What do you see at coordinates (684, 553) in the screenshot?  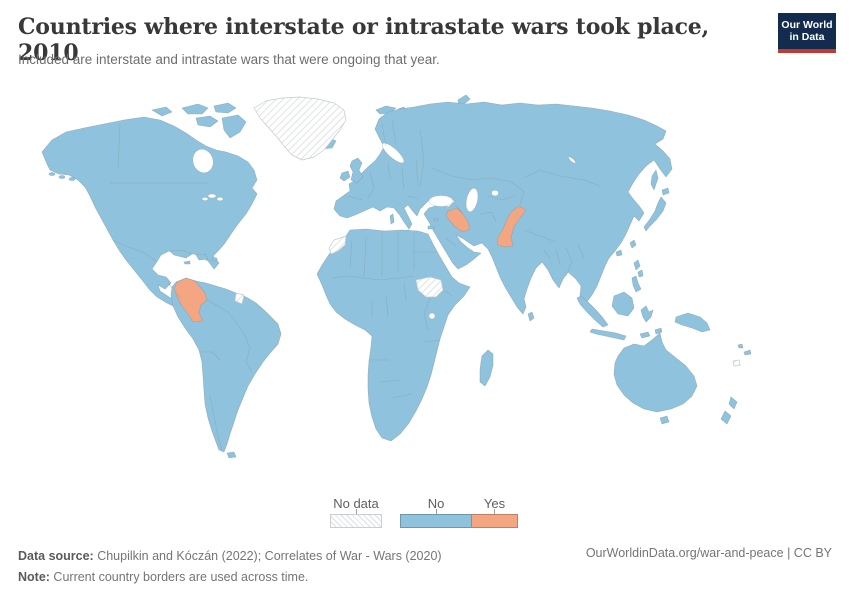 I see `footer-link: OurWorldinData.org/war-and-peace` at bounding box center [684, 553].